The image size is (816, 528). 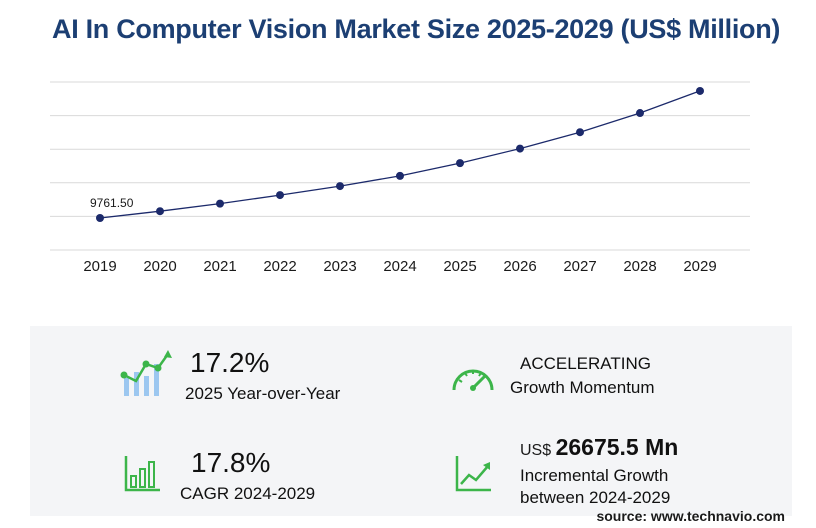 What do you see at coordinates (639, 266) in the screenshot?
I see `x-tick-label: 2028` at bounding box center [639, 266].